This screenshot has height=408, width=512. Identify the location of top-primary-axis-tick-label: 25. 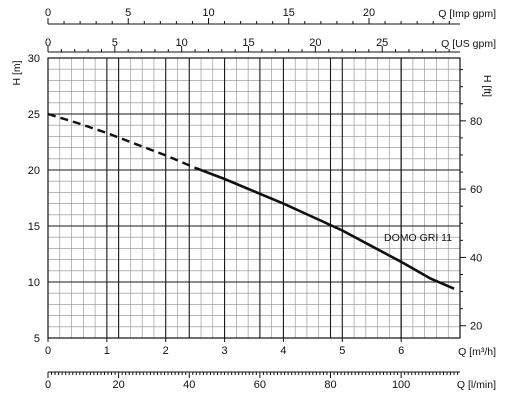
(382, 43).